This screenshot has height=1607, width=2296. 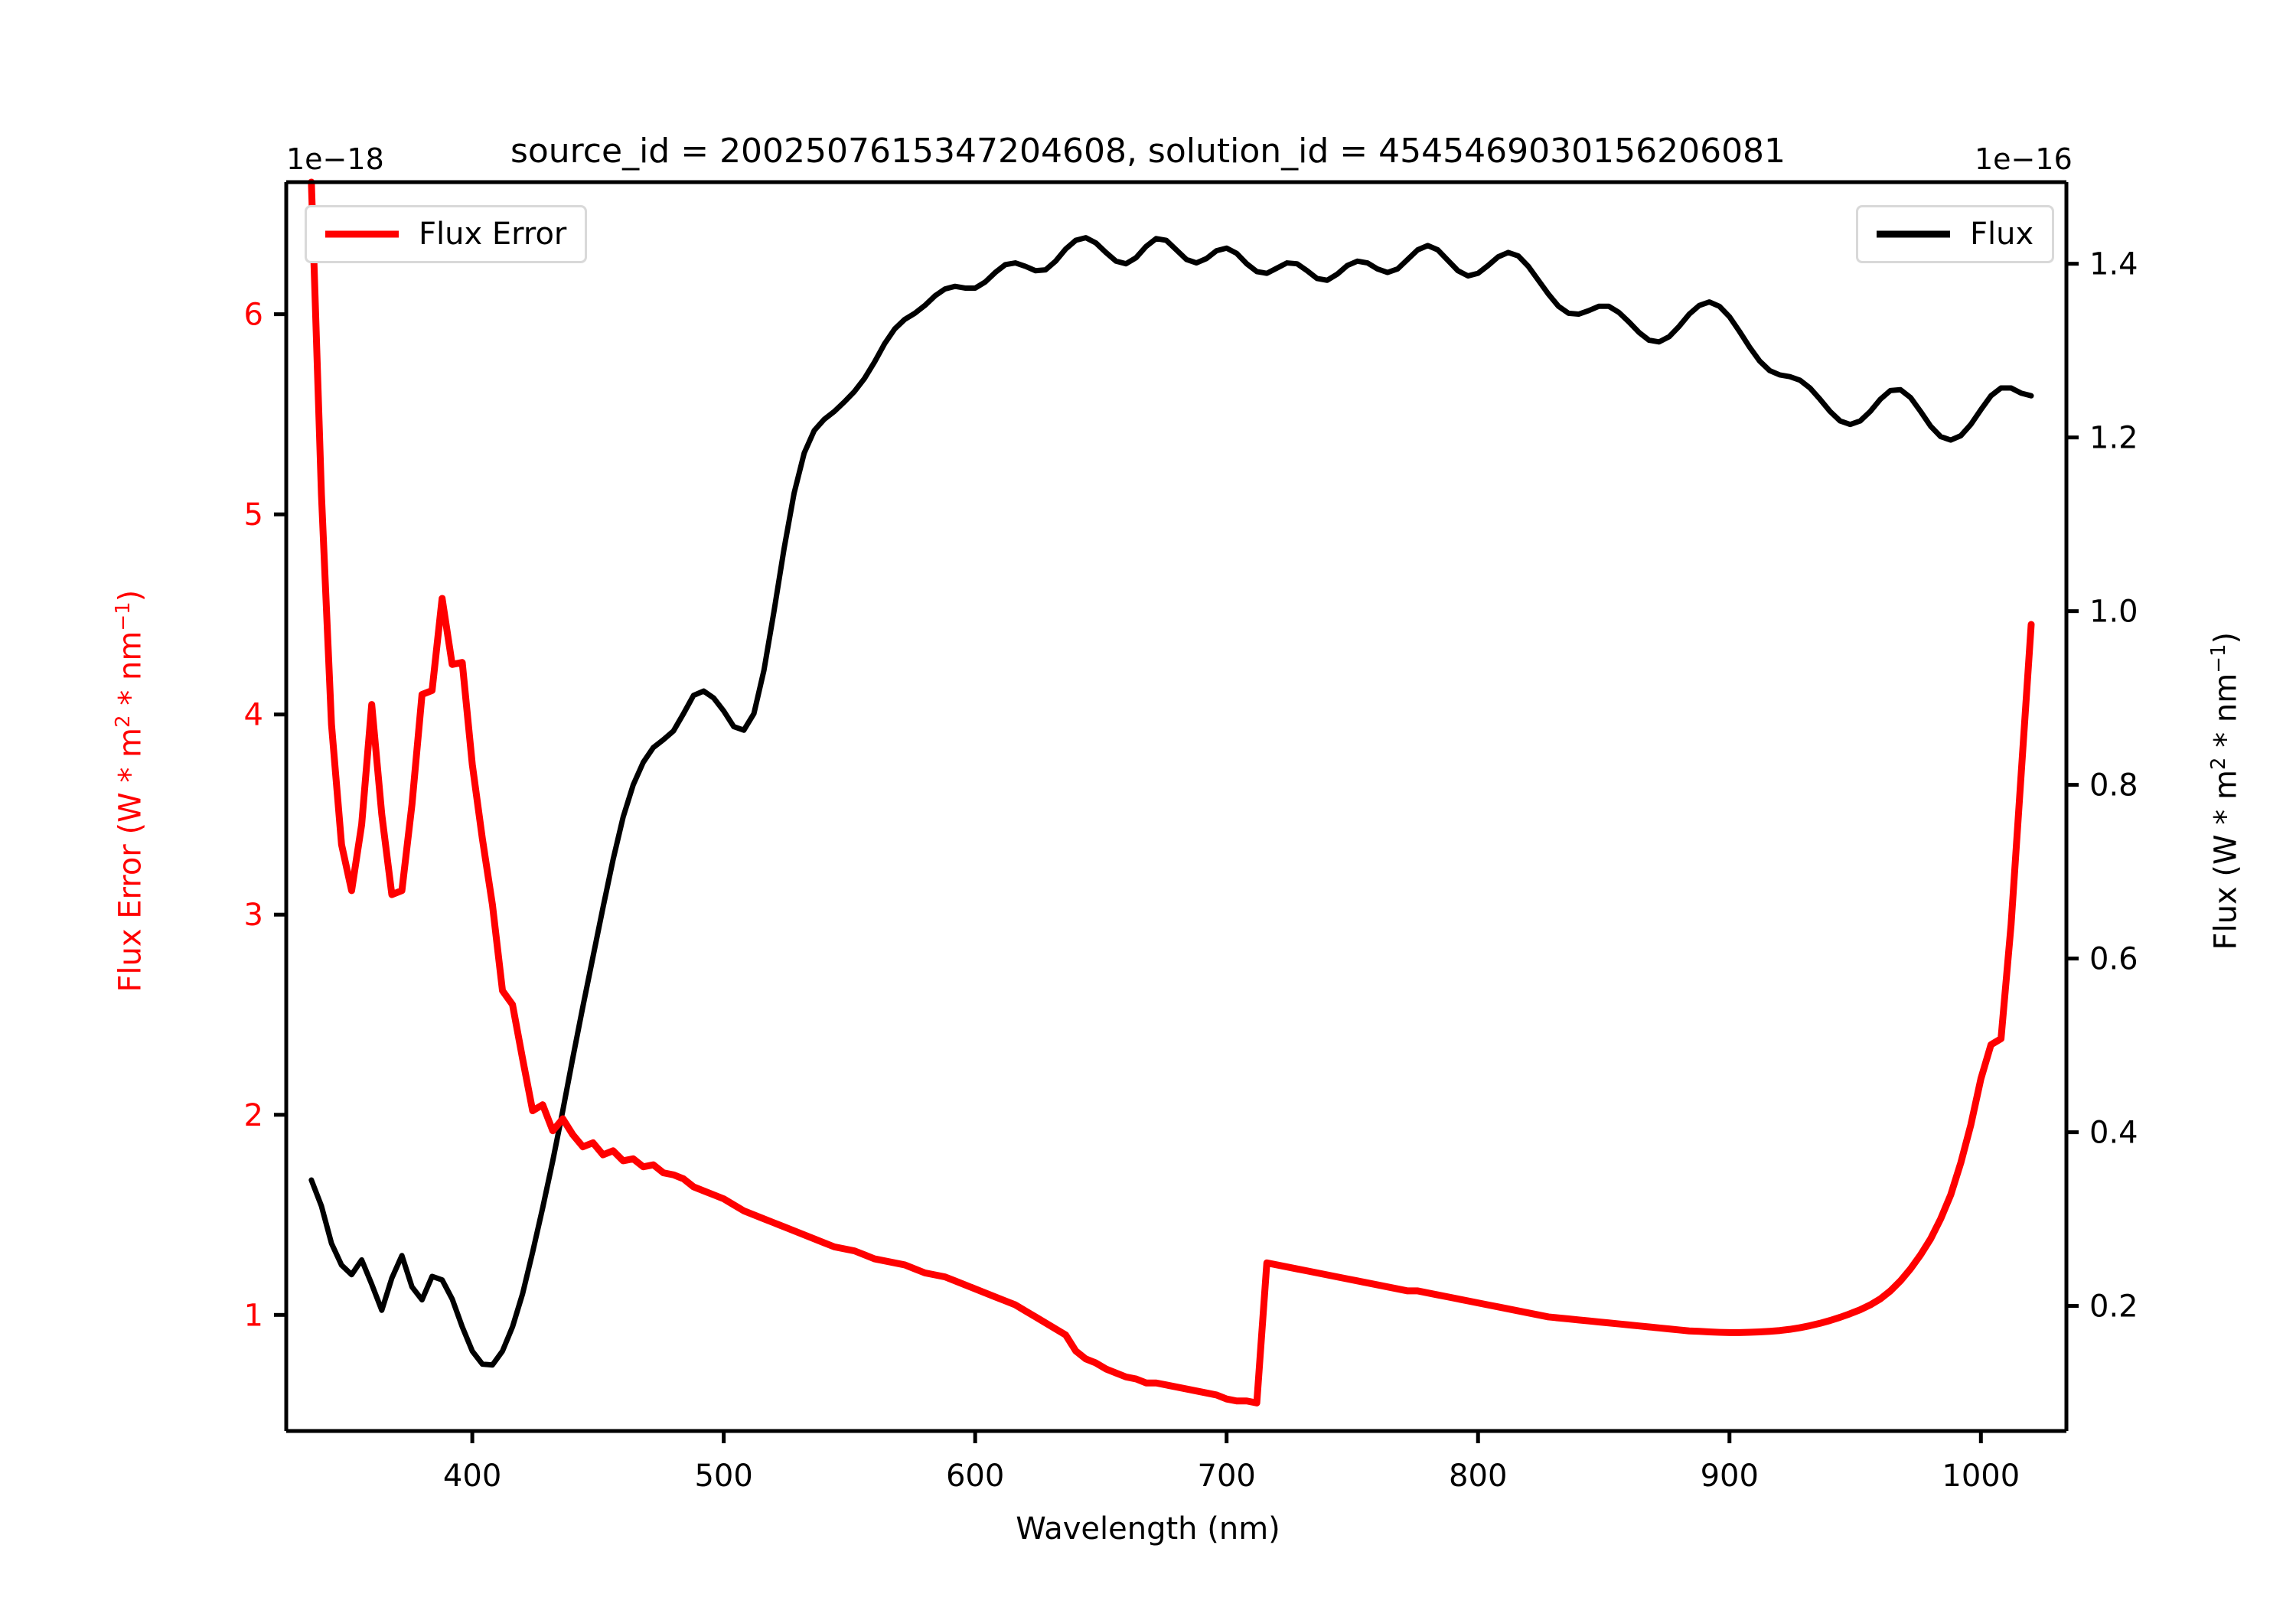 I want to click on x-tick-label: 500, so click(x=723, y=1476).